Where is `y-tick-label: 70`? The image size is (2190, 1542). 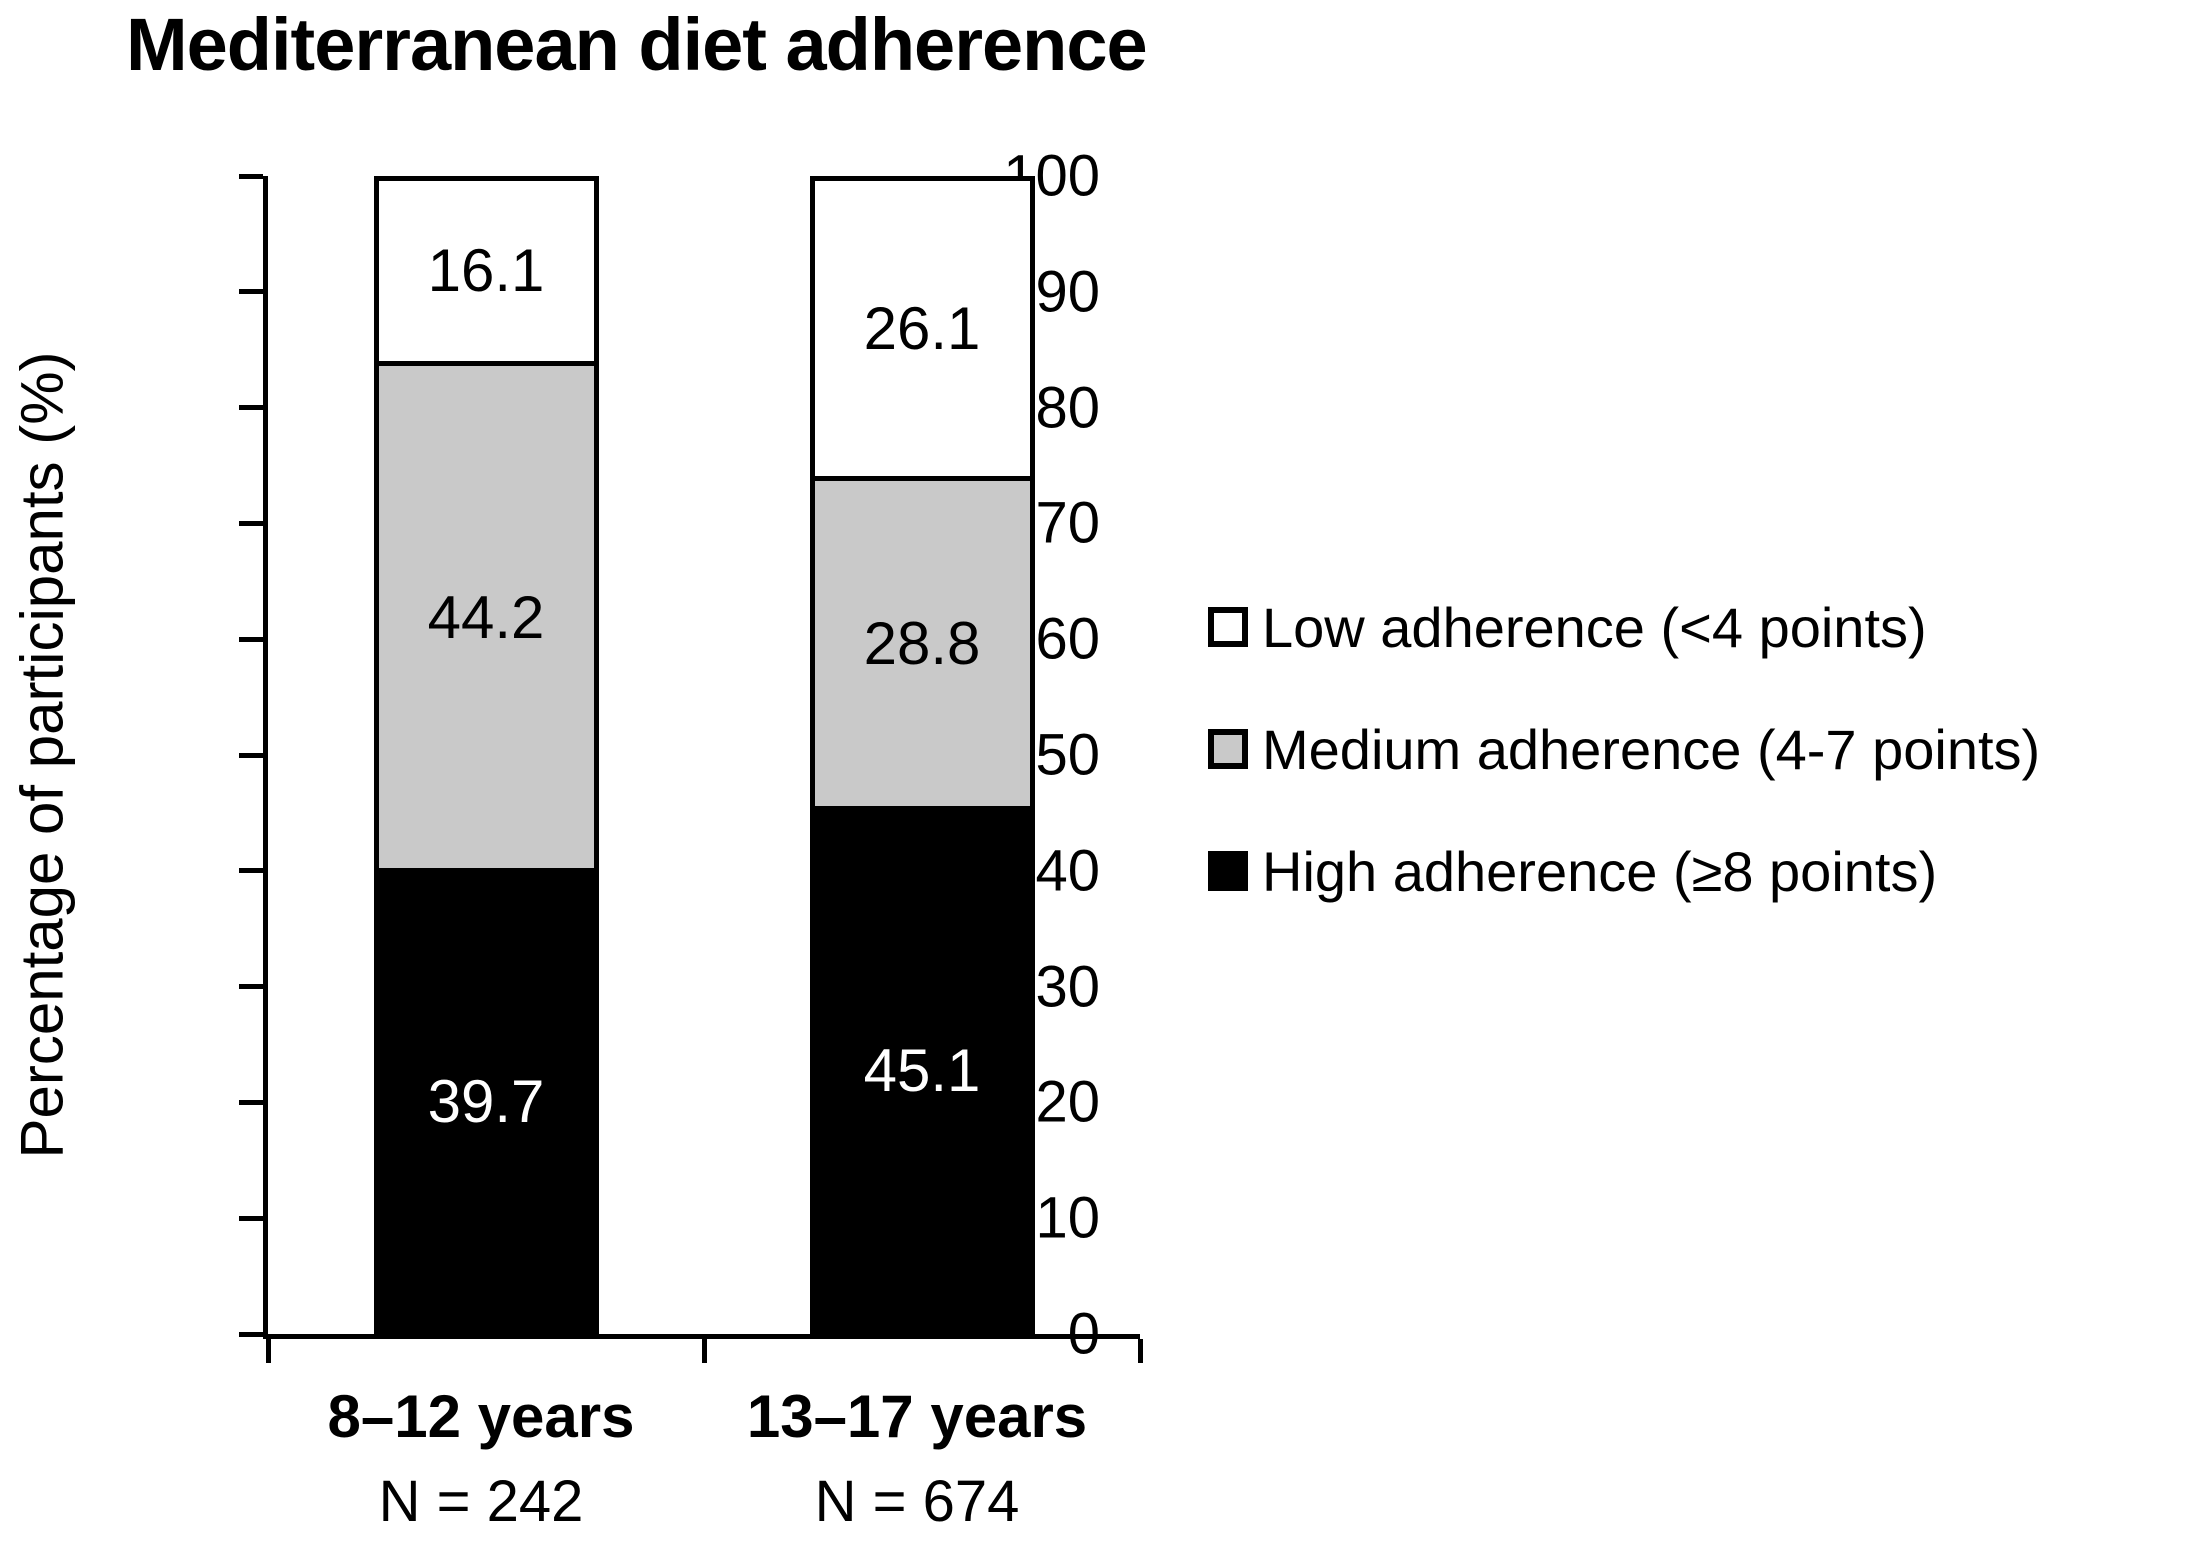
y-tick-label: 70 is located at coordinates (1067, 523).